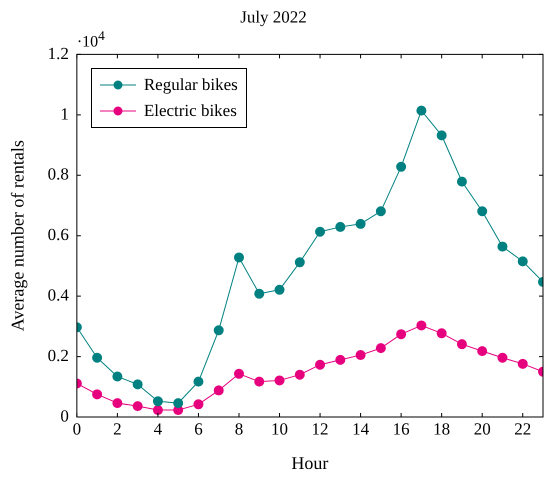 The image size is (549, 483). I want to click on chart-title: July 2022, so click(273, 17).